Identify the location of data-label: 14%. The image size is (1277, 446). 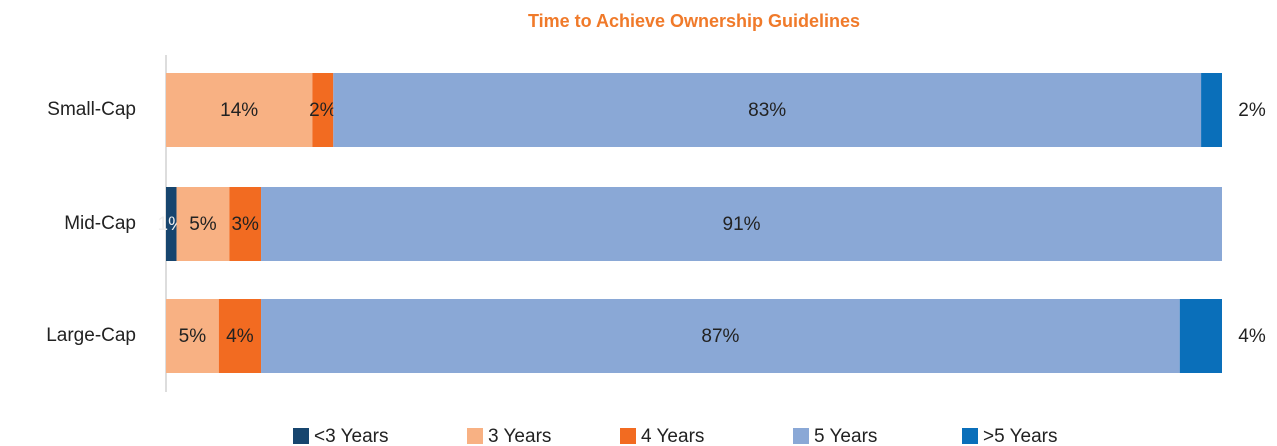
(239, 110).